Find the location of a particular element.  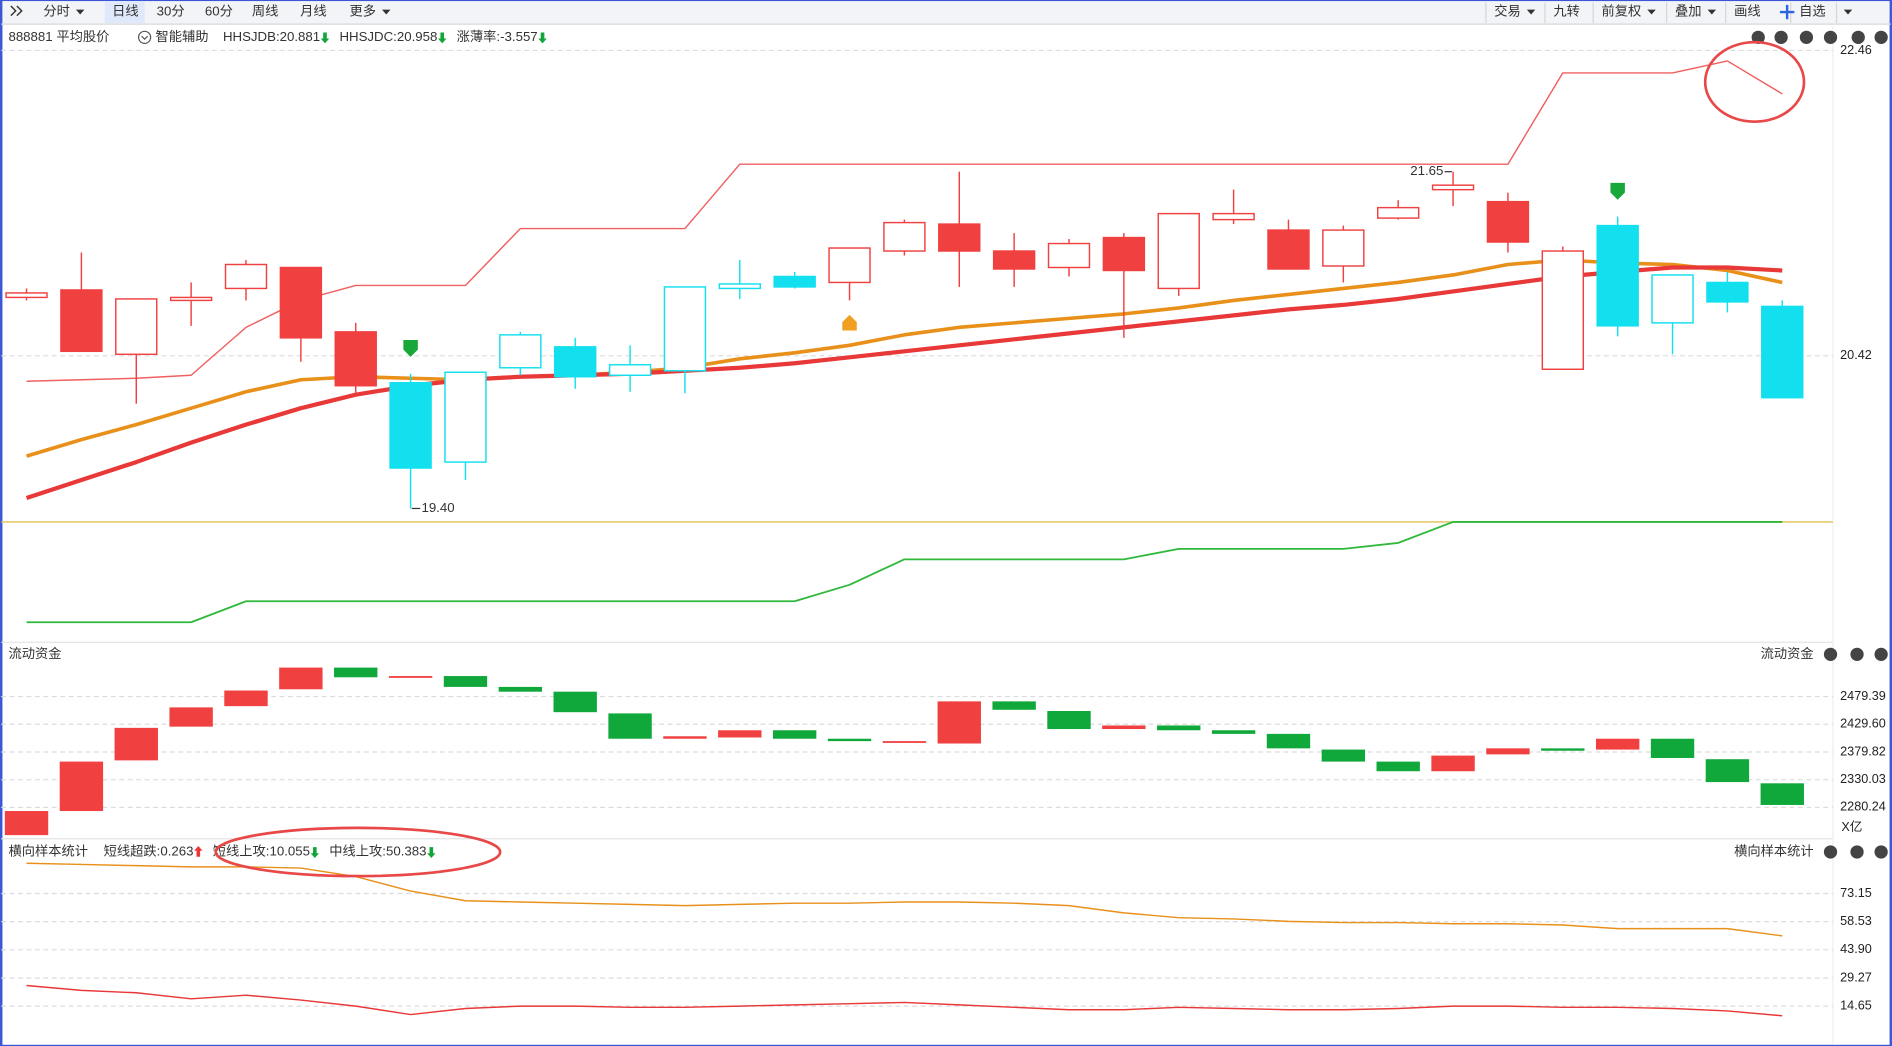

expand-icon is located at coordinates (16, 11).